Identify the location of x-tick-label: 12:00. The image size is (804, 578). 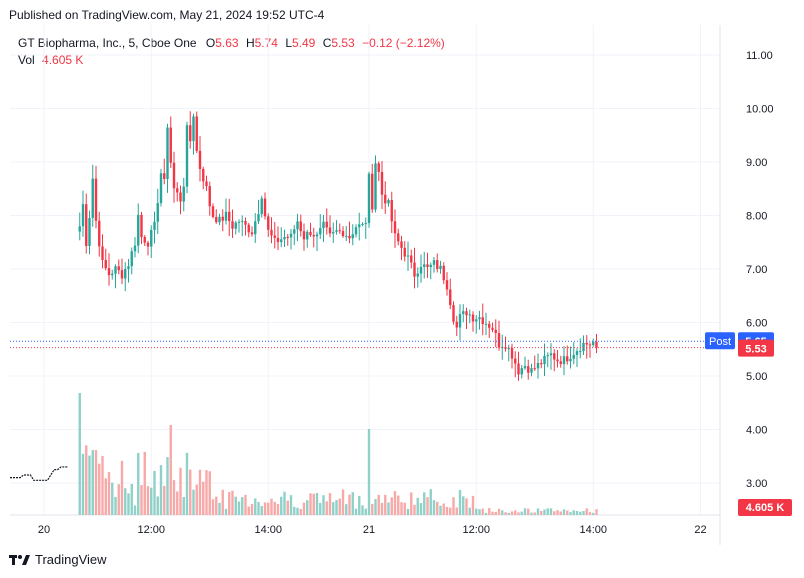
(151, 530).